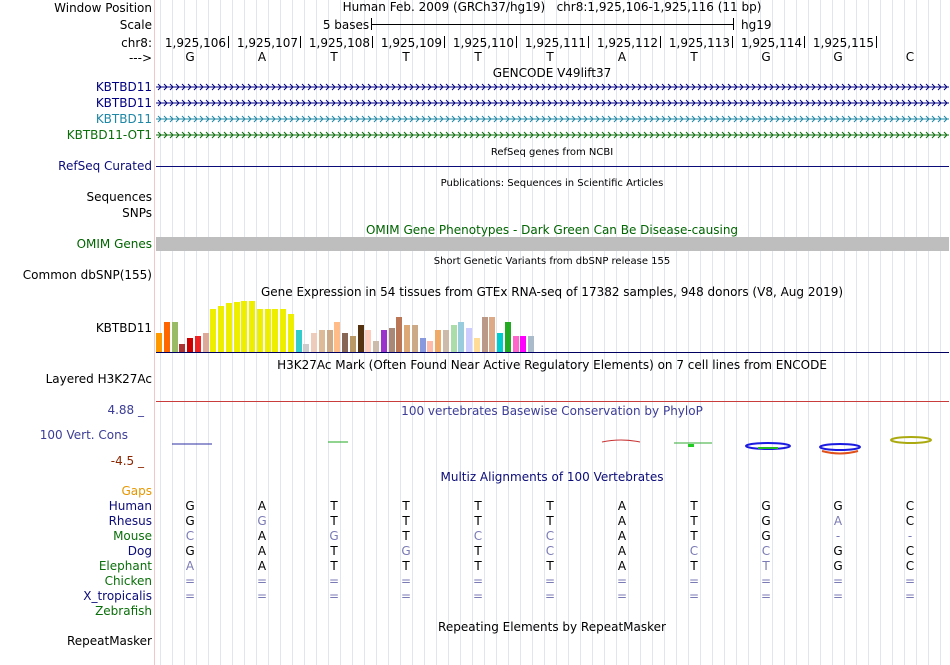  Describe the element at coordinates (128, 581) in the screenshot. I see `species-label: Chicken` at that location.